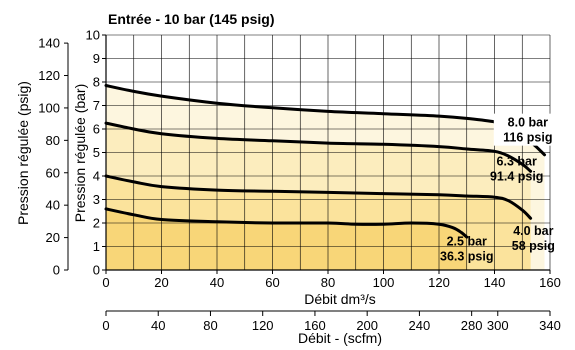 The width and height of the screenshot is (575, 350). What do you see at coordinates (533, 231) in the screenshot?
I see `curve-label-bar: 4.0 bar` at bounding box center [533, 231].